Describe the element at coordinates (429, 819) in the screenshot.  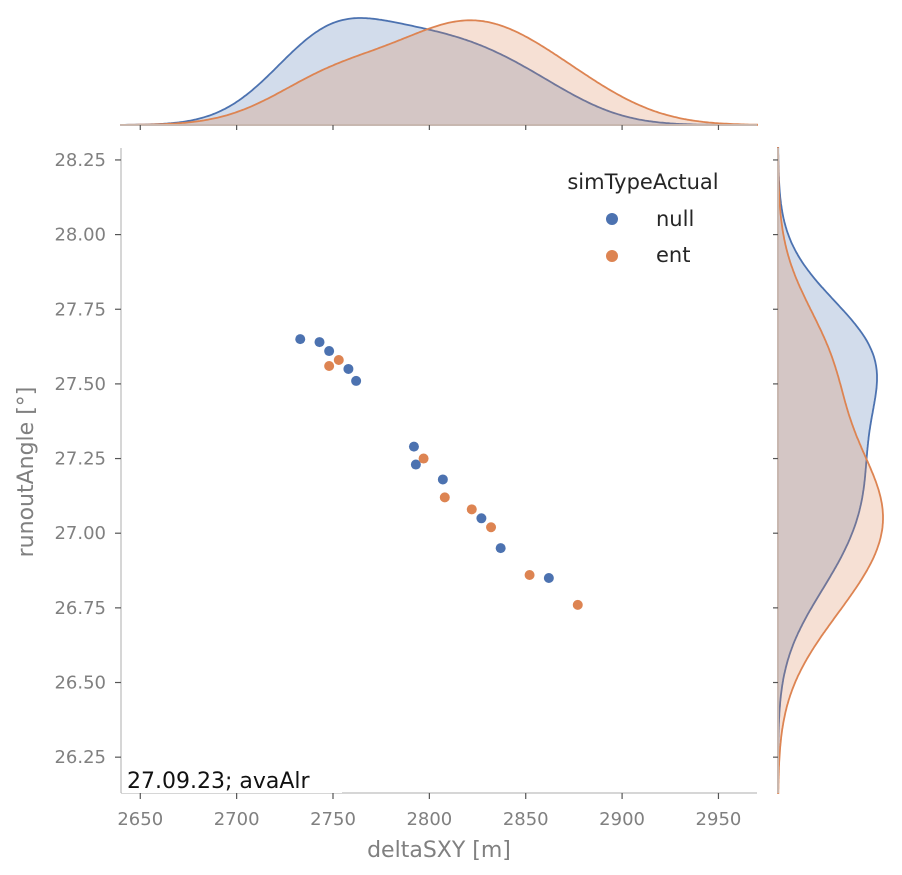
I see `x-tick-label: 2800` at that location.